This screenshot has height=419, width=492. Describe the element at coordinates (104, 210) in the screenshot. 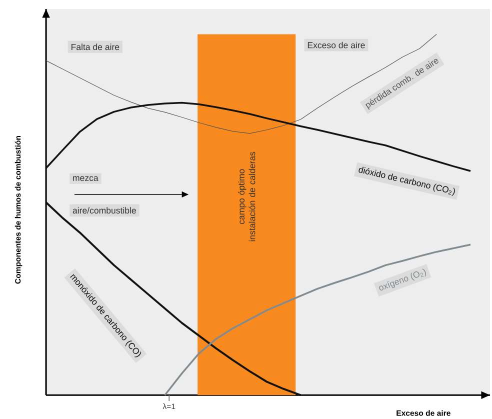

I see `annotation: aire/combustible` at that location.